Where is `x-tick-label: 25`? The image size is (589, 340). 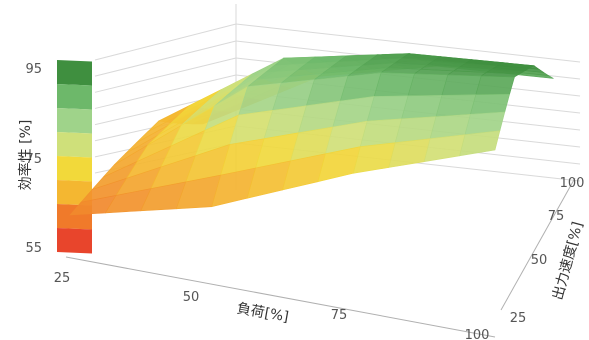 x-tick-label: 25 is located at coordinates (62, 278).